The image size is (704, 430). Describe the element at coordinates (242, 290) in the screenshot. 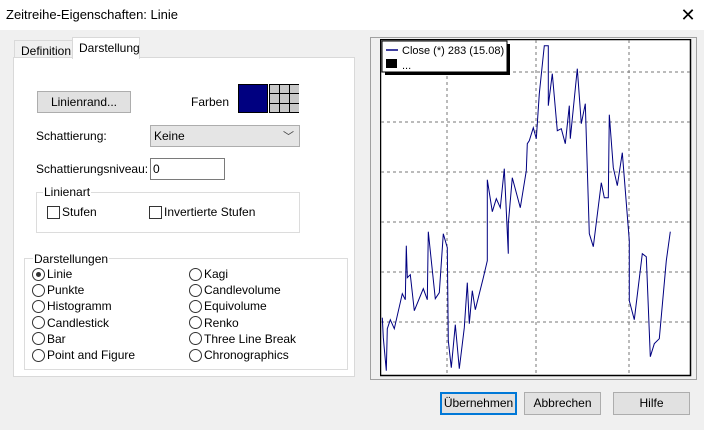

I see `radio-label: Candlevolume` at that location.